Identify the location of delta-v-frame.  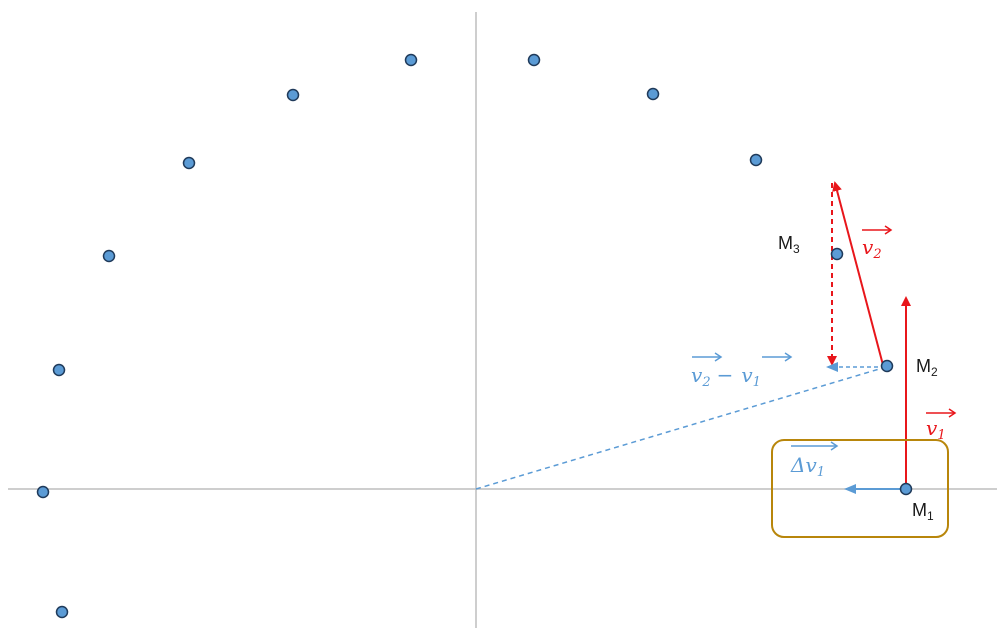
(860, 488).